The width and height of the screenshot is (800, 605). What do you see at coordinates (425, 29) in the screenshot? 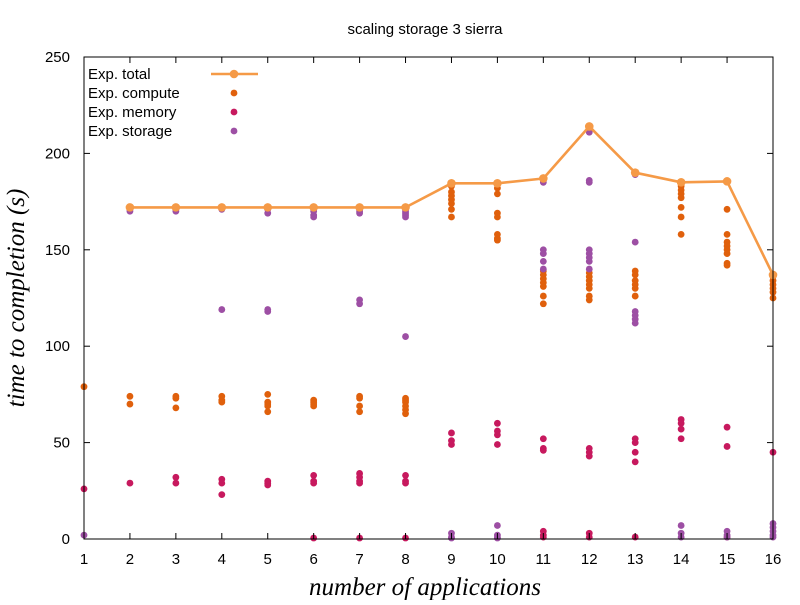
I see `chart-title: scaling storage 3 sierra` at bounding box center [425, 29].